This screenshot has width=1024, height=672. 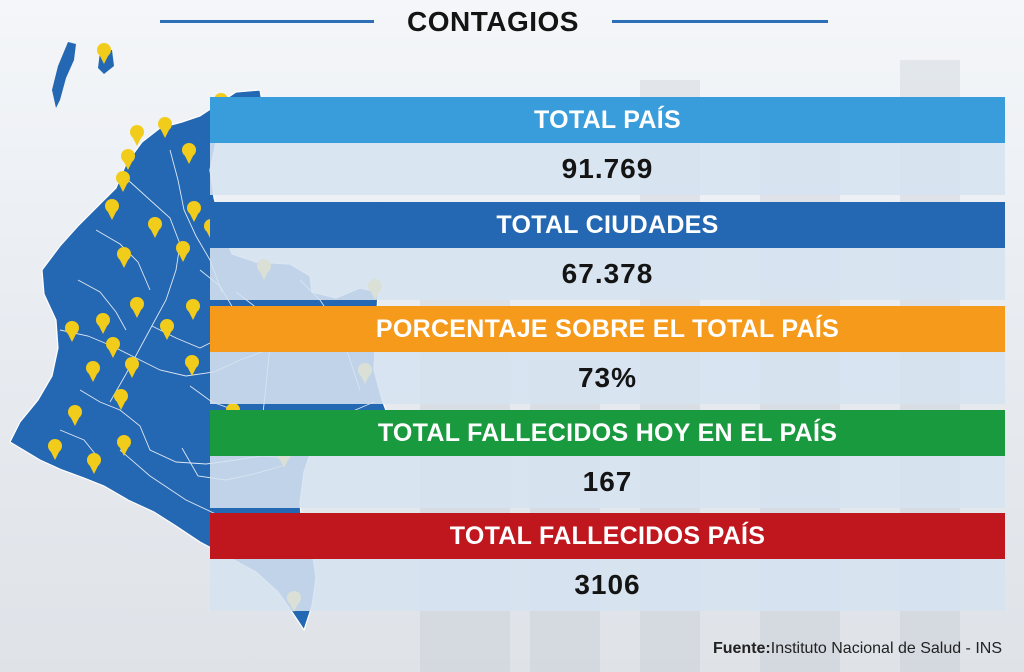 I want to click on title-divider-left, so click(x=267, y=21).